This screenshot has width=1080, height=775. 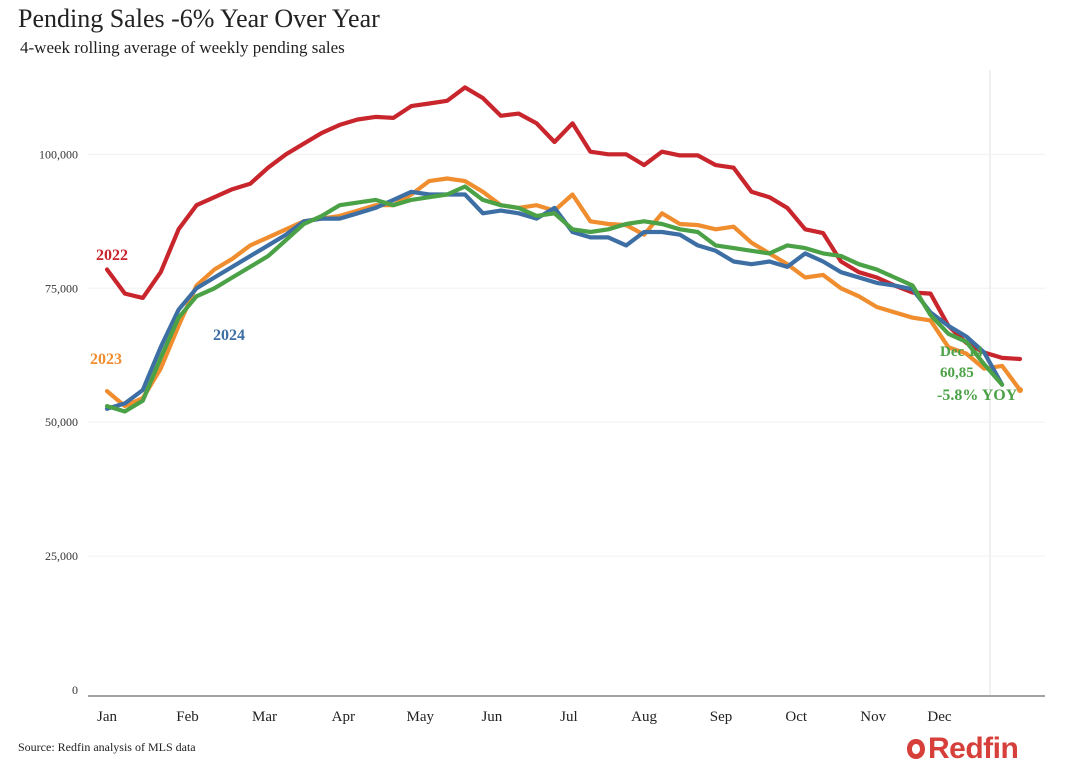 I want to click on x-tick-label: Aug, so click(x=644, y=717).